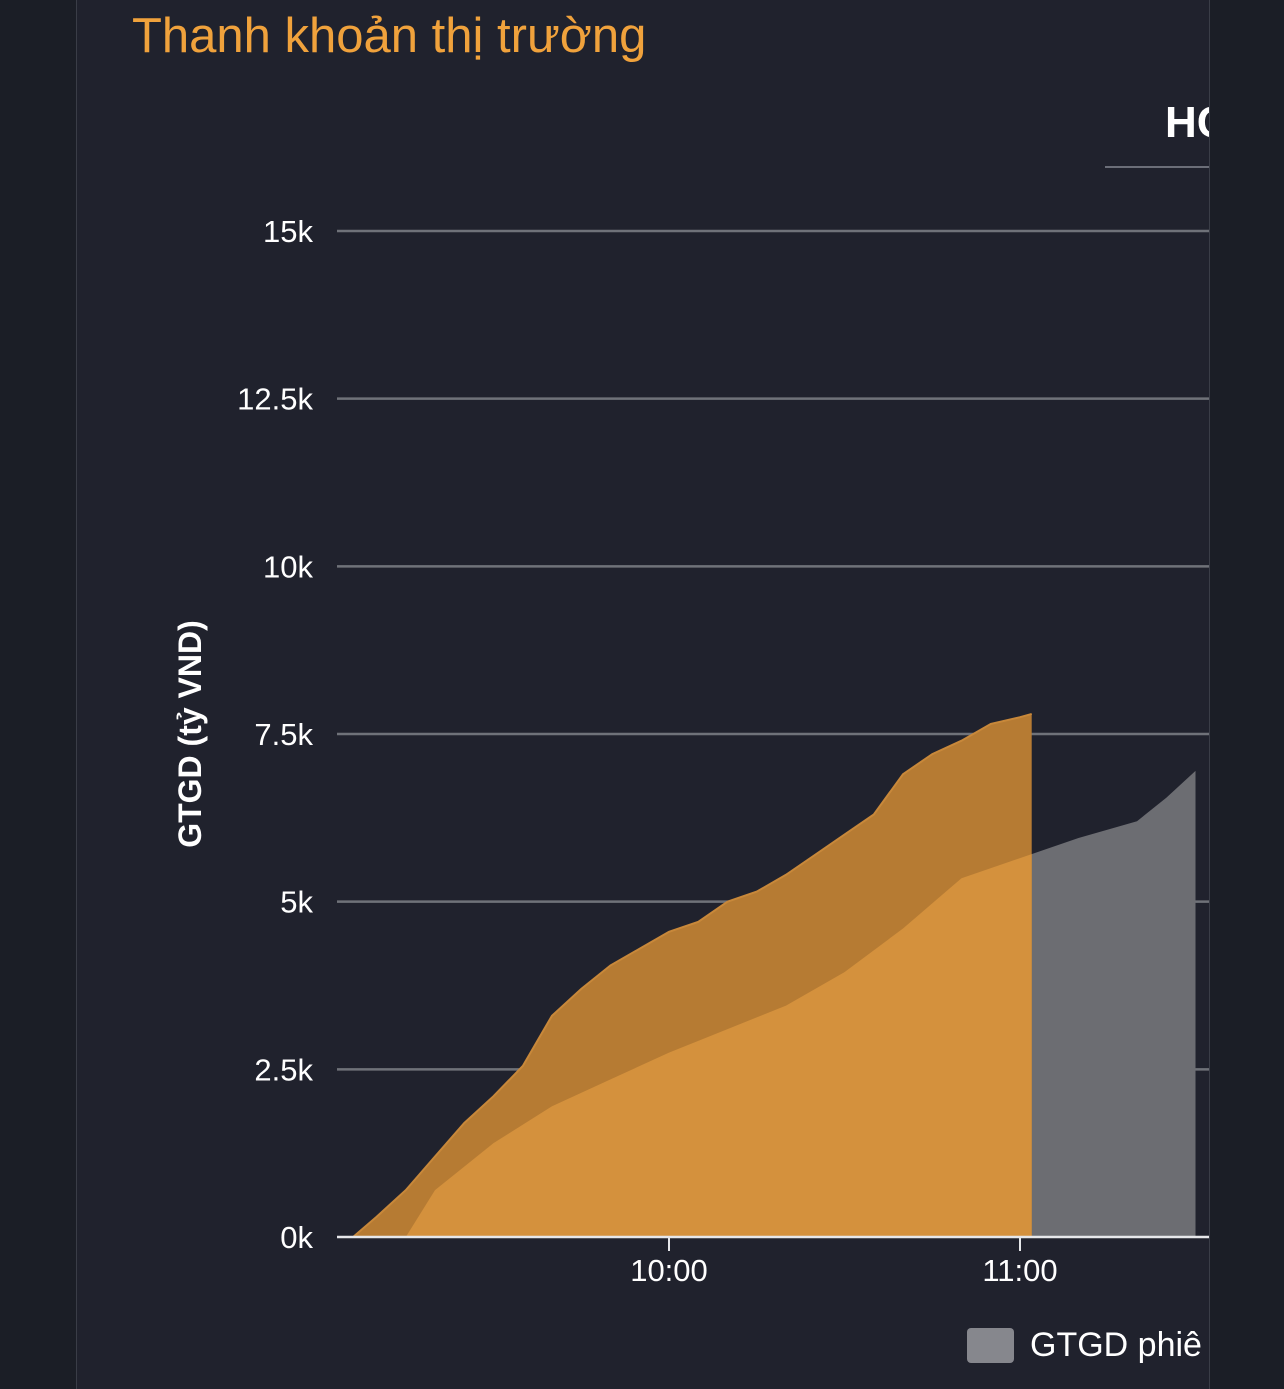 The width and height of the screenshot is (1284, 1389). I want to click on x-tick-label-0: 10:00, so click(669, 1270).